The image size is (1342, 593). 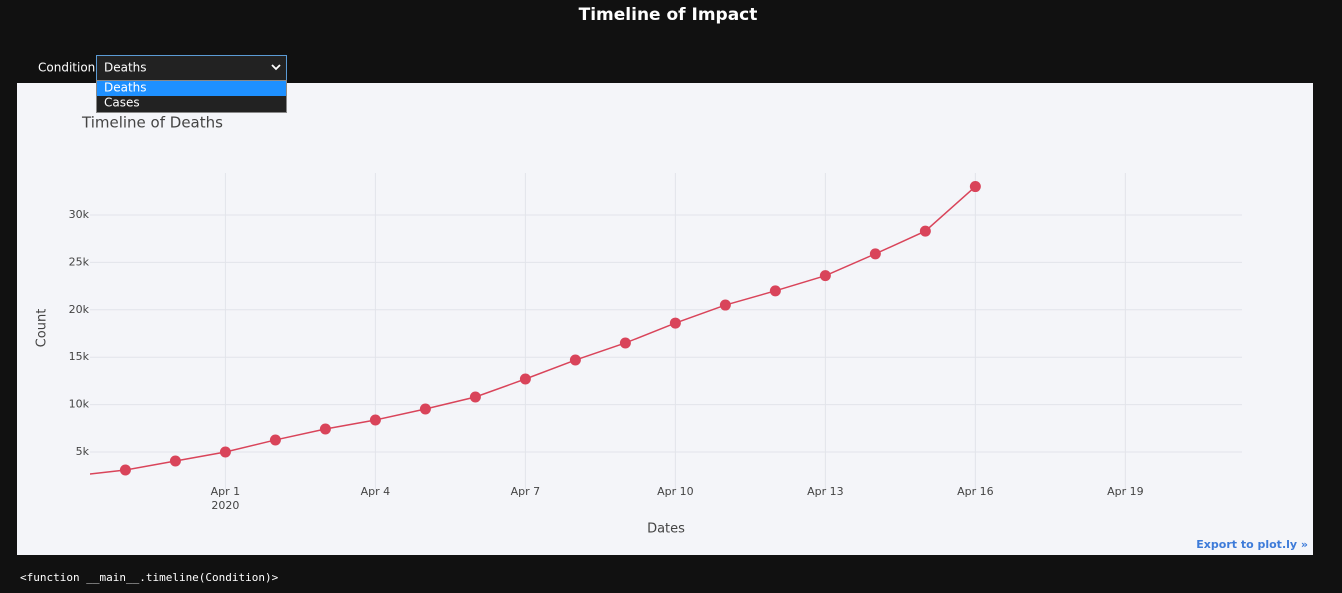 I want to click on x-tick-label: Apr 7, so click(x=526, y=491).